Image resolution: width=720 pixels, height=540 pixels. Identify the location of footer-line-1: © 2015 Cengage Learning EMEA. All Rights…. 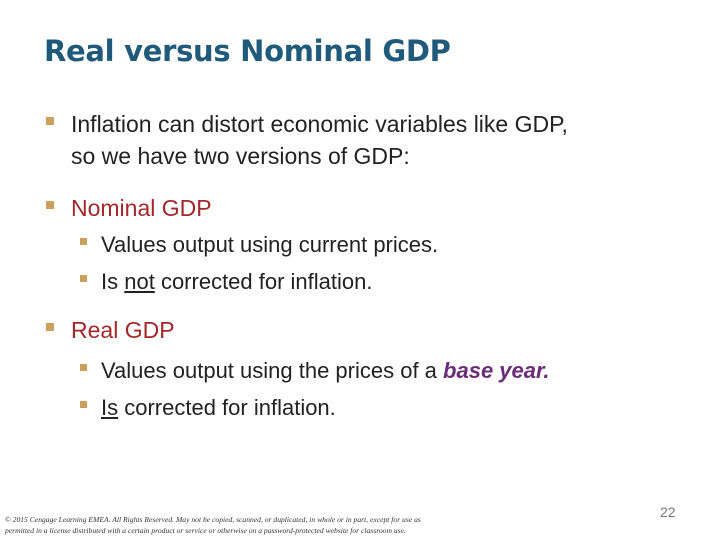
(213, 519).